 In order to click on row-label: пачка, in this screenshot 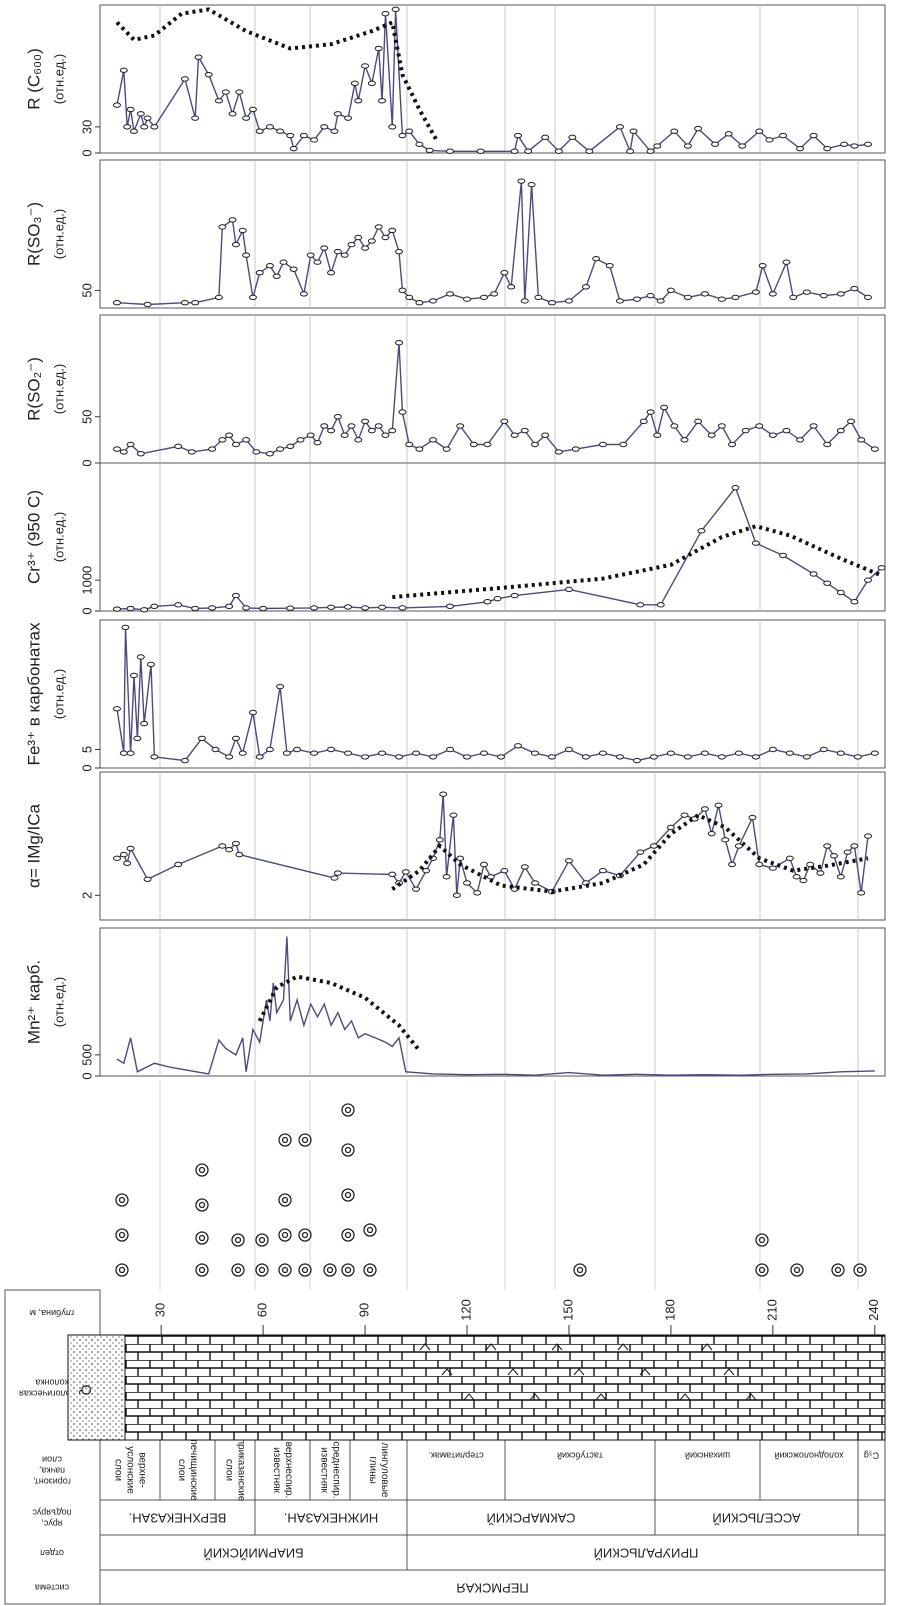, I will do `click(52, 1471)`.